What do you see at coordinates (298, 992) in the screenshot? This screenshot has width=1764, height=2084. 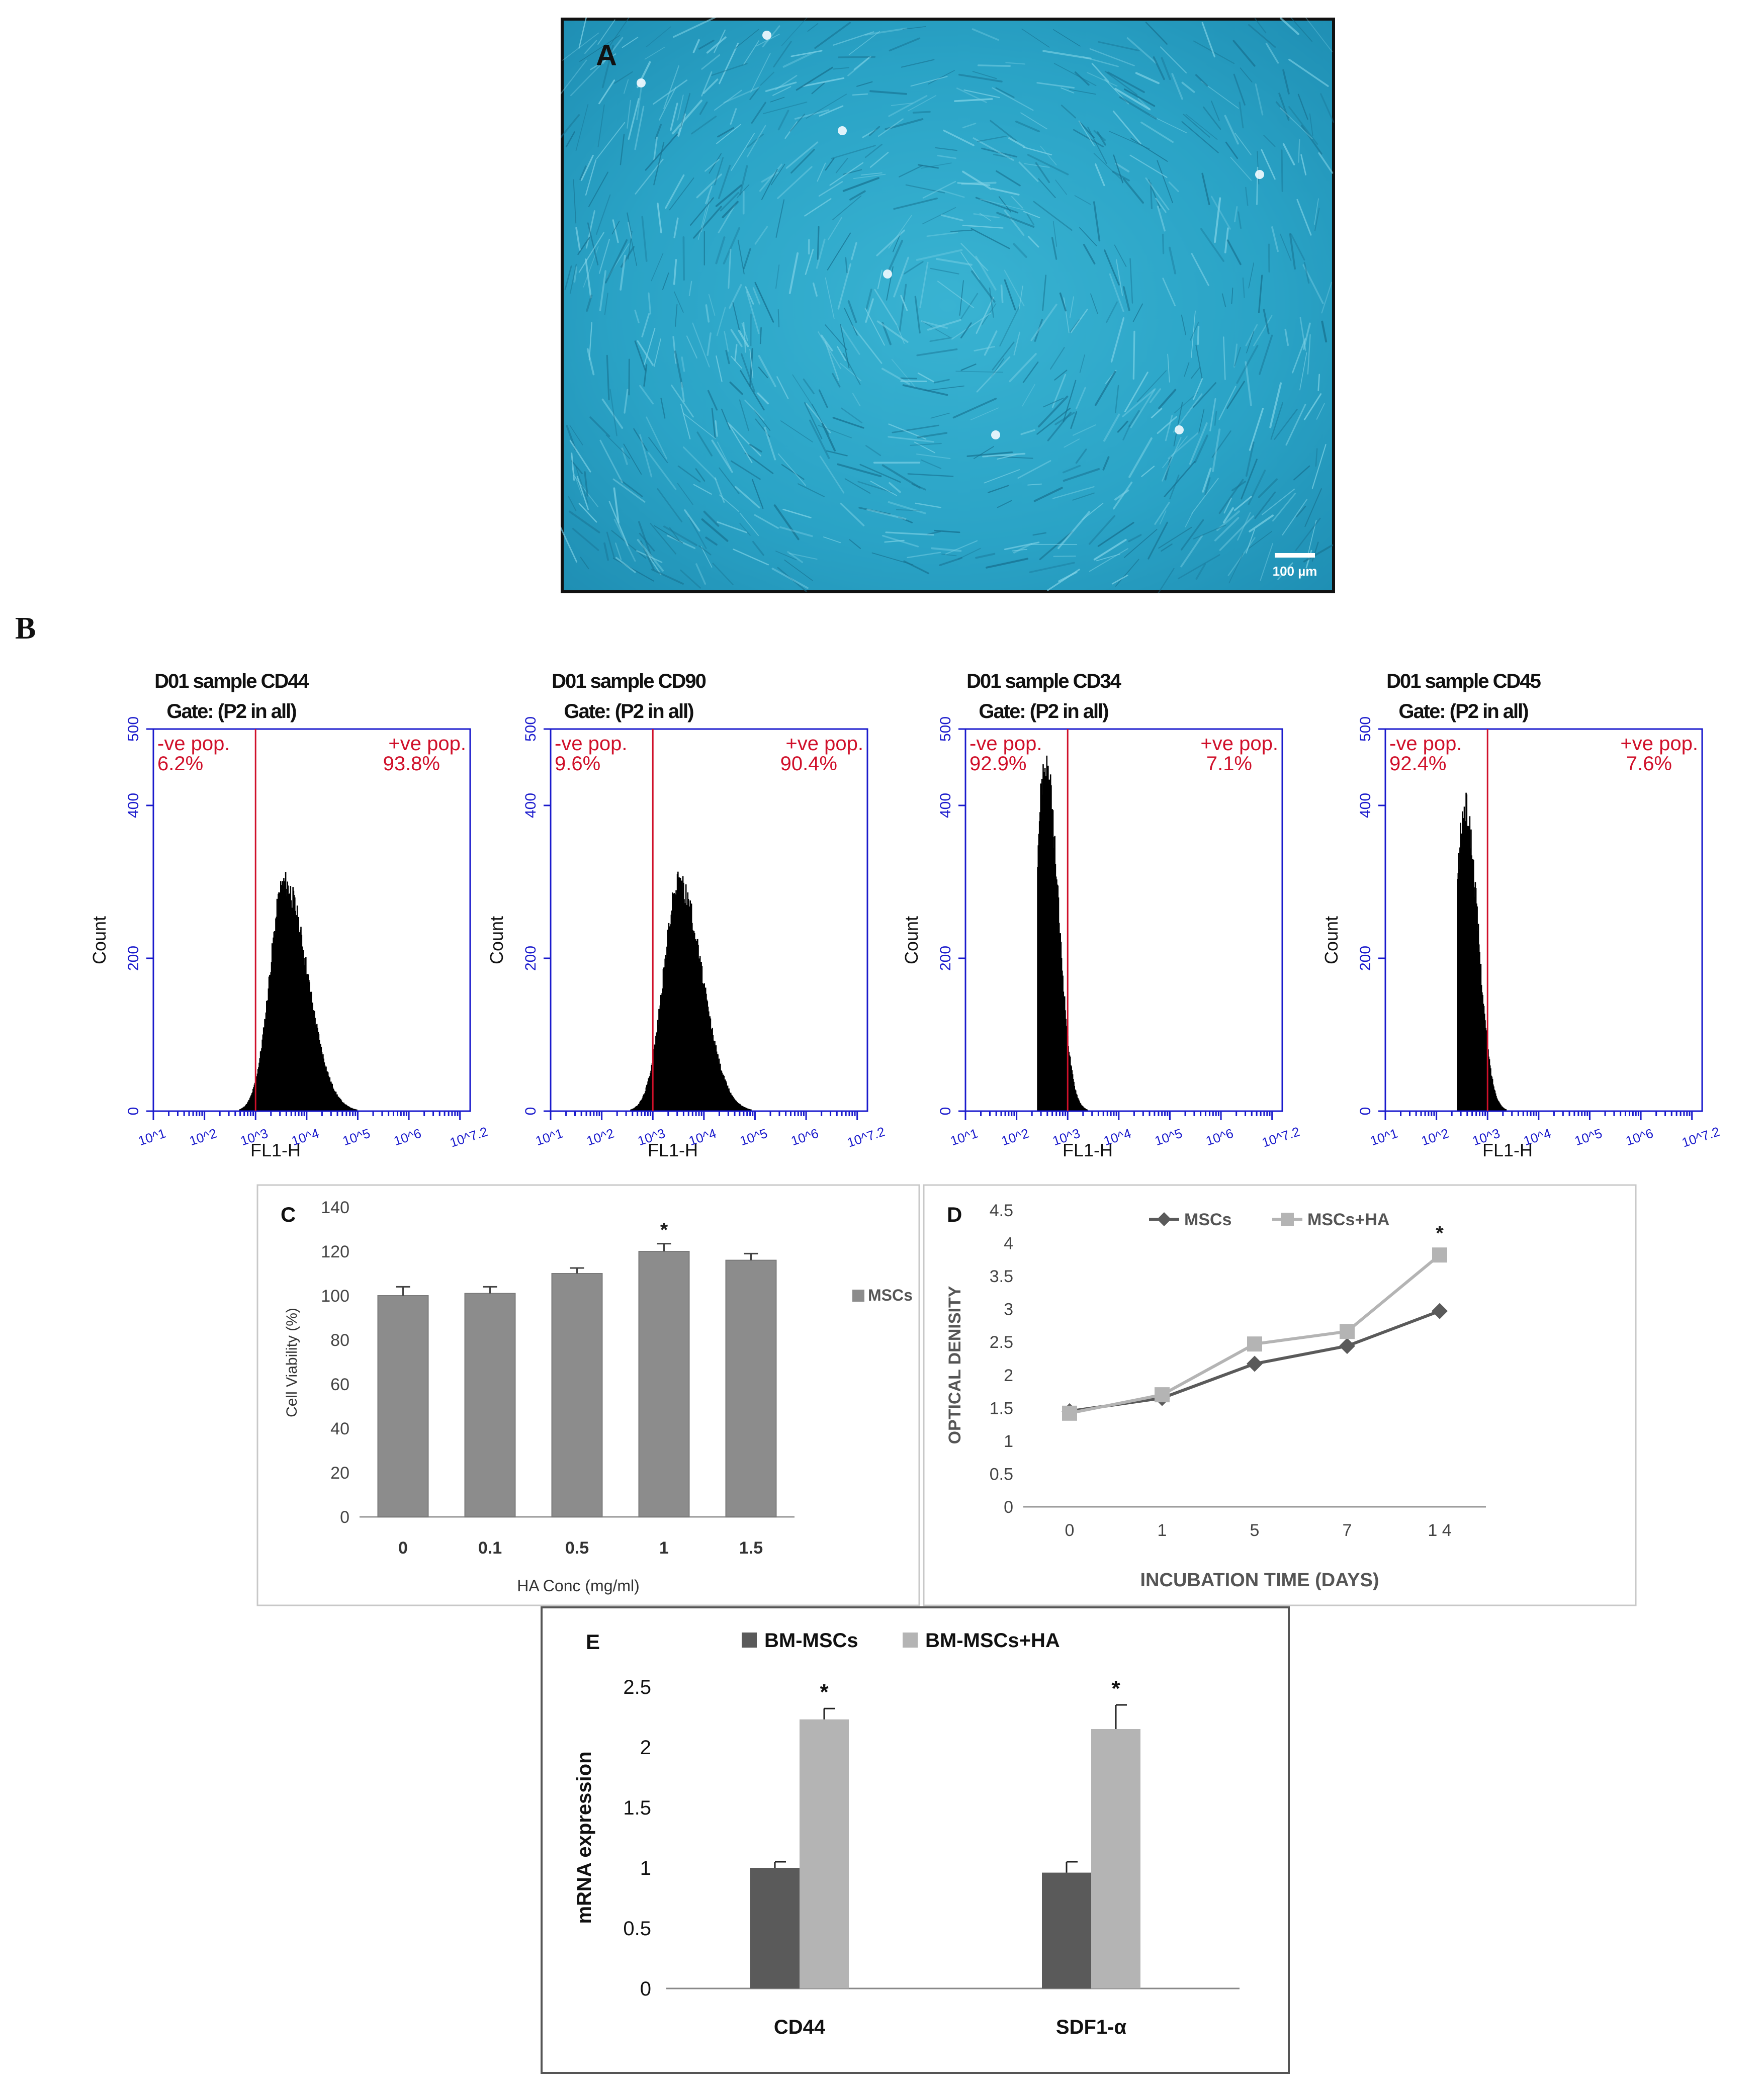 I see `flow-histogram-bars` at bounding box center [298, 992].